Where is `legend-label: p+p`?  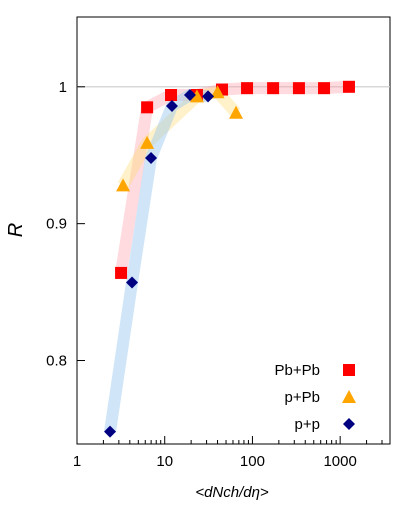 legend-label: p+p is located at coordinates (307, 424).